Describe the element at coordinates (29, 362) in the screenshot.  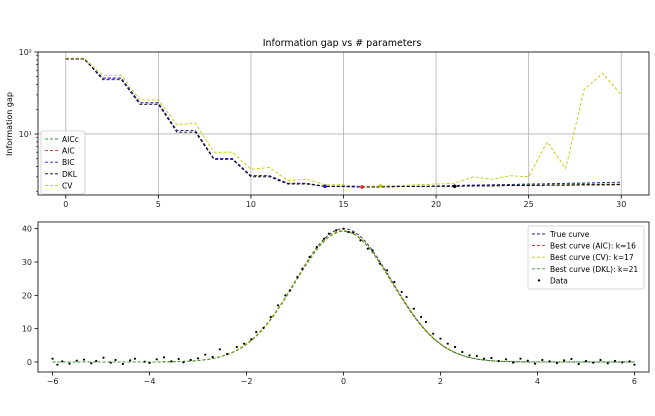
I see `y-tick-label: 0` at that location.